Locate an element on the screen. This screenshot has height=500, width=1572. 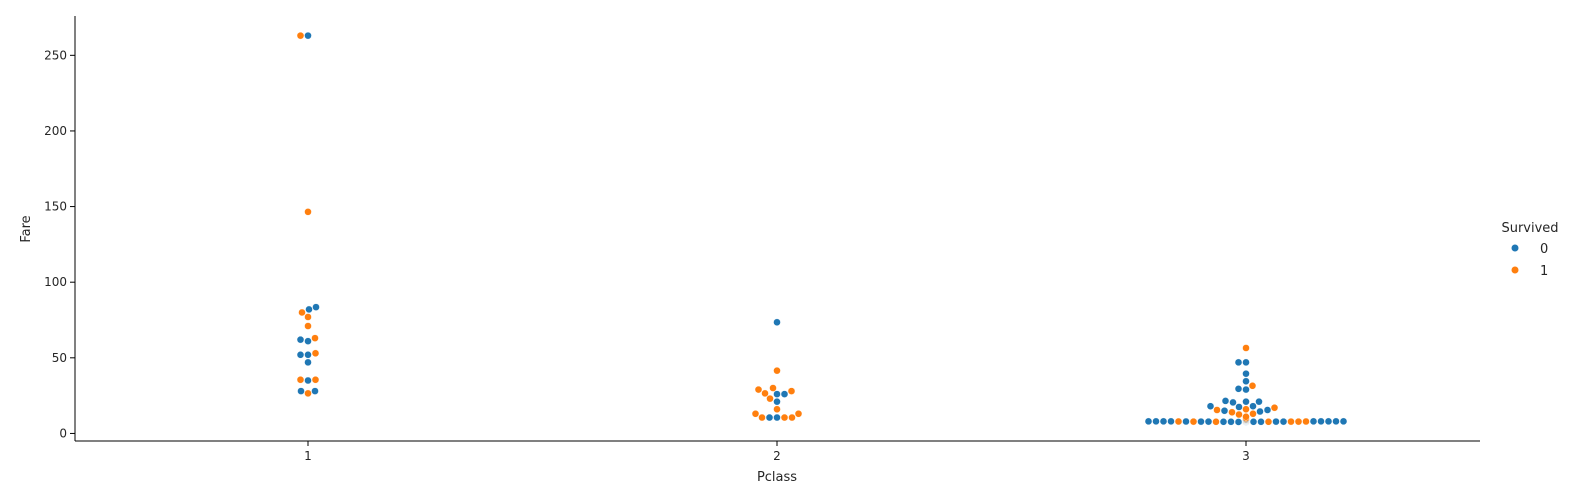
legend-label-1: 1 is located at coordinates (1544, 271).